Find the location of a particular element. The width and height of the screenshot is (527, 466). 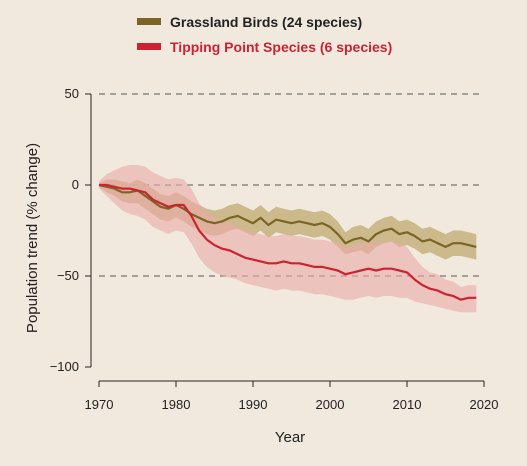

legend-label-tipping-point: Tipping Point Species (6 species) is located at coordinates (281, 47).